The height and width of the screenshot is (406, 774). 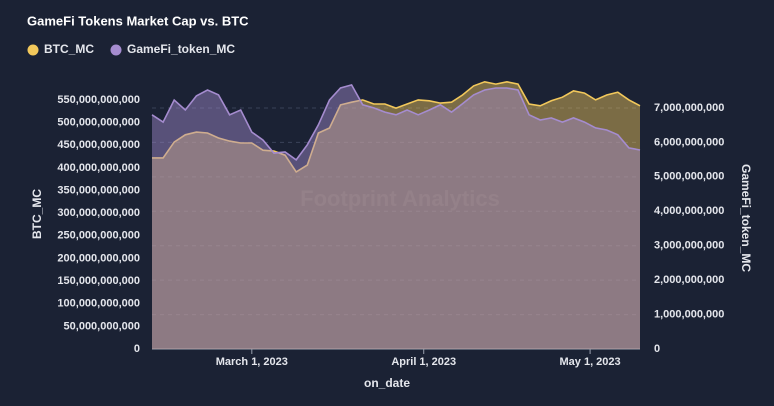 What do you see at coordinates (98, 281) in the screenshot?
I see `y-tick-label: 150,000,000,000` at bounding box center [98, 281].